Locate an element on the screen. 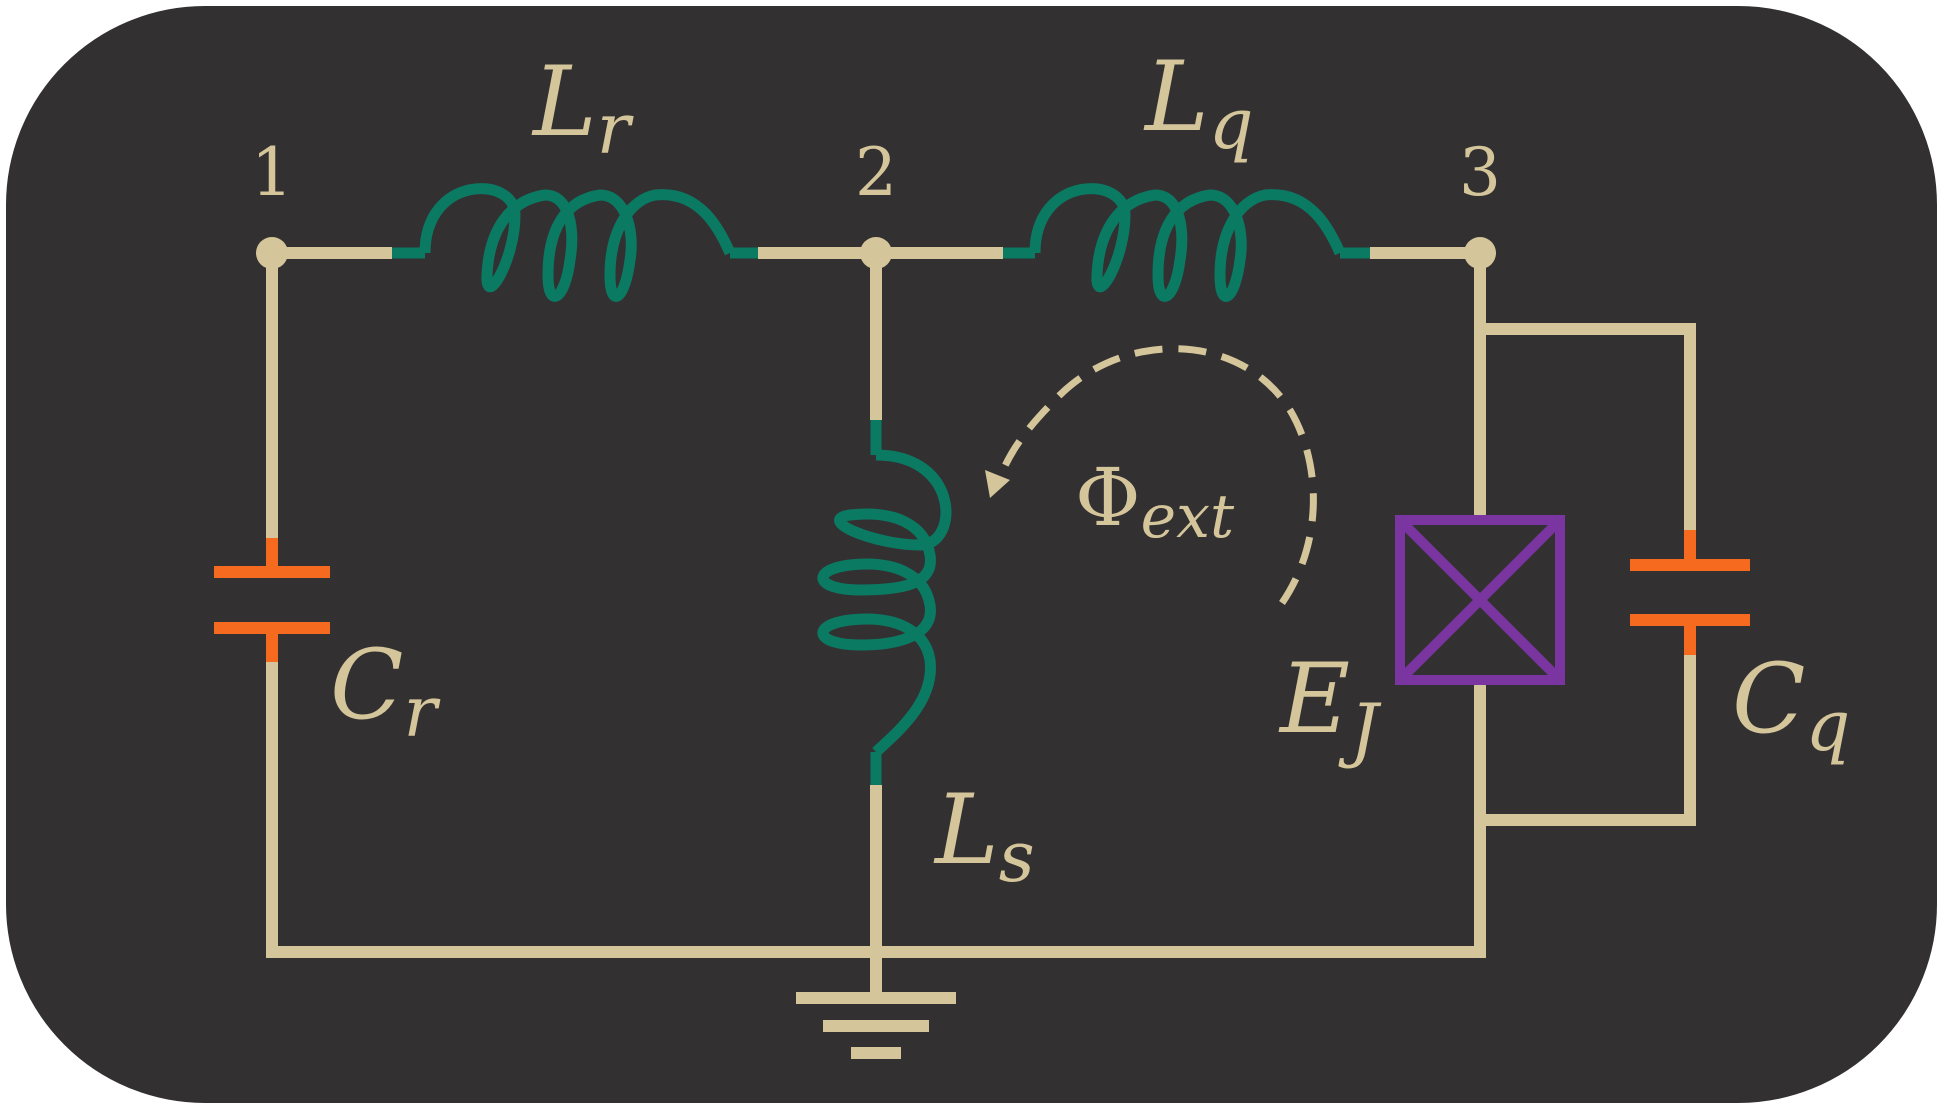  capacitor-cq is located at coordinates (1690, 592).